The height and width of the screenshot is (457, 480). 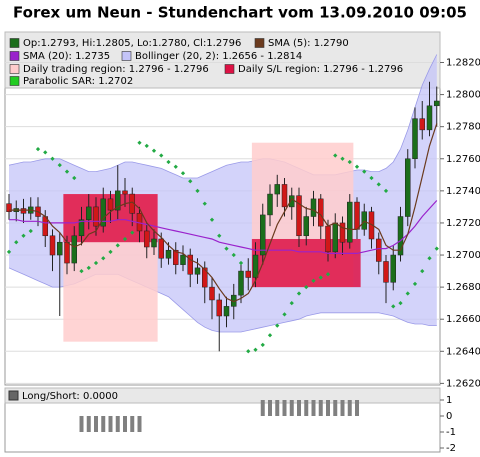 I want to click on y-tick-label: 1.2740, so click(x=463, y=191).